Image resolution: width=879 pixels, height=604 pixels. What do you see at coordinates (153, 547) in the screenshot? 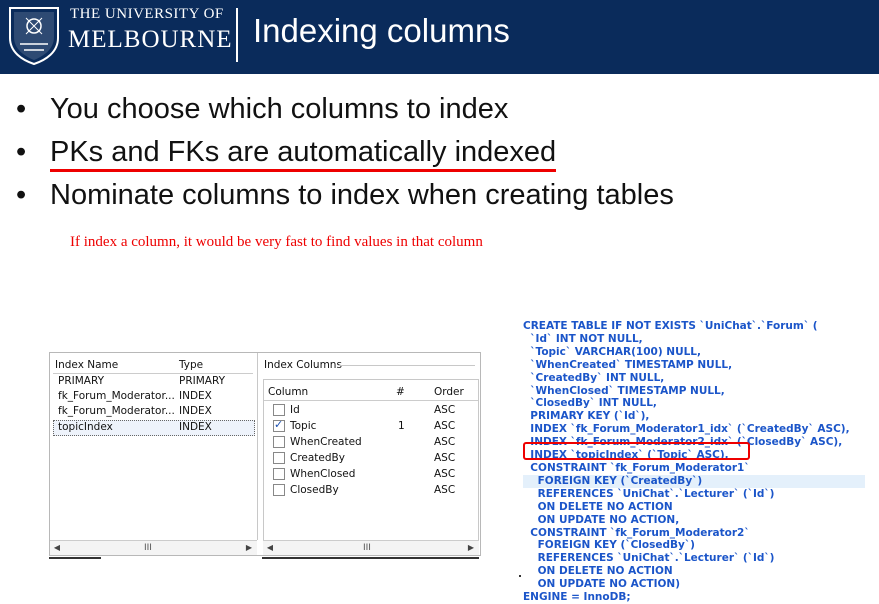
I see `index-list-scrollbar: ◀ III ▶` at bounding box center [153, 547].